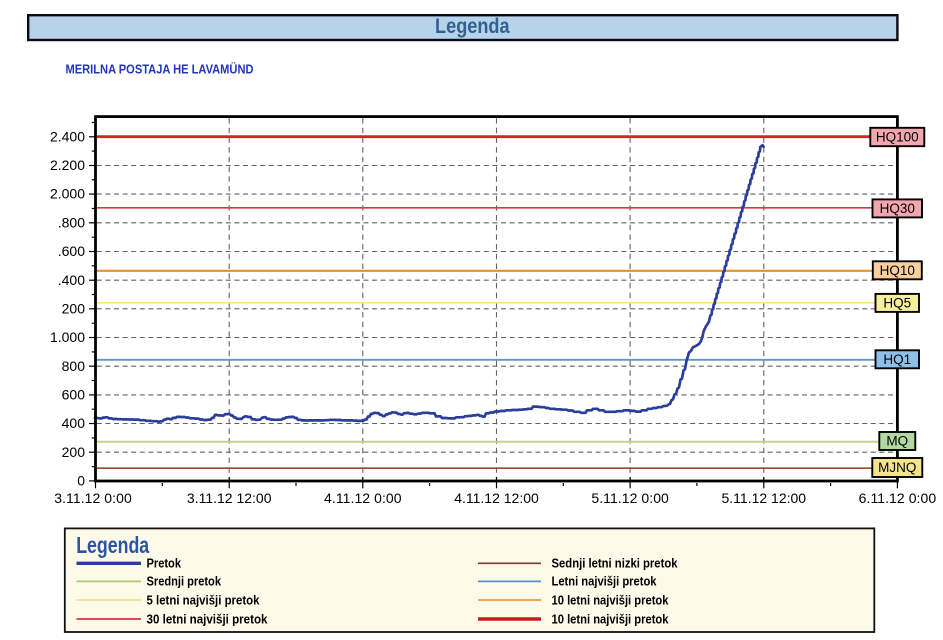  I want to click on svg-text: 2.000, so click(67, 194).